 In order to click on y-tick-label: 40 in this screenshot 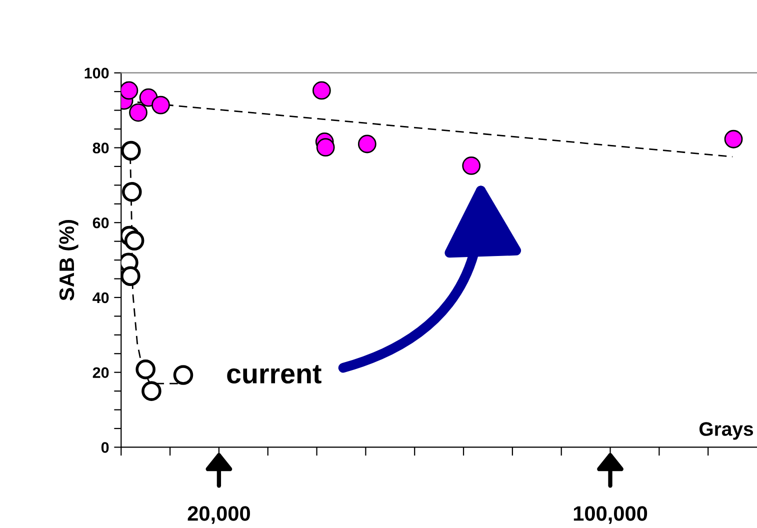, I will do `click(100, 298)`.